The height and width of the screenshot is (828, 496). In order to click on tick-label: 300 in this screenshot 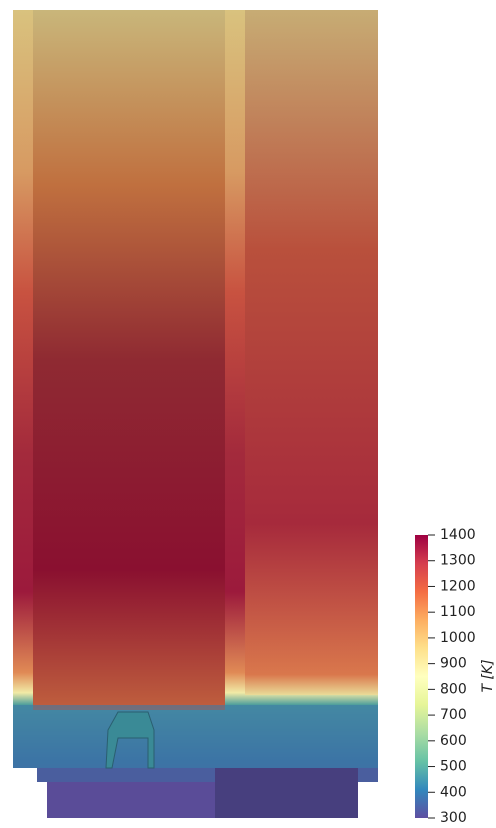, I will do `click(453, 818)`.